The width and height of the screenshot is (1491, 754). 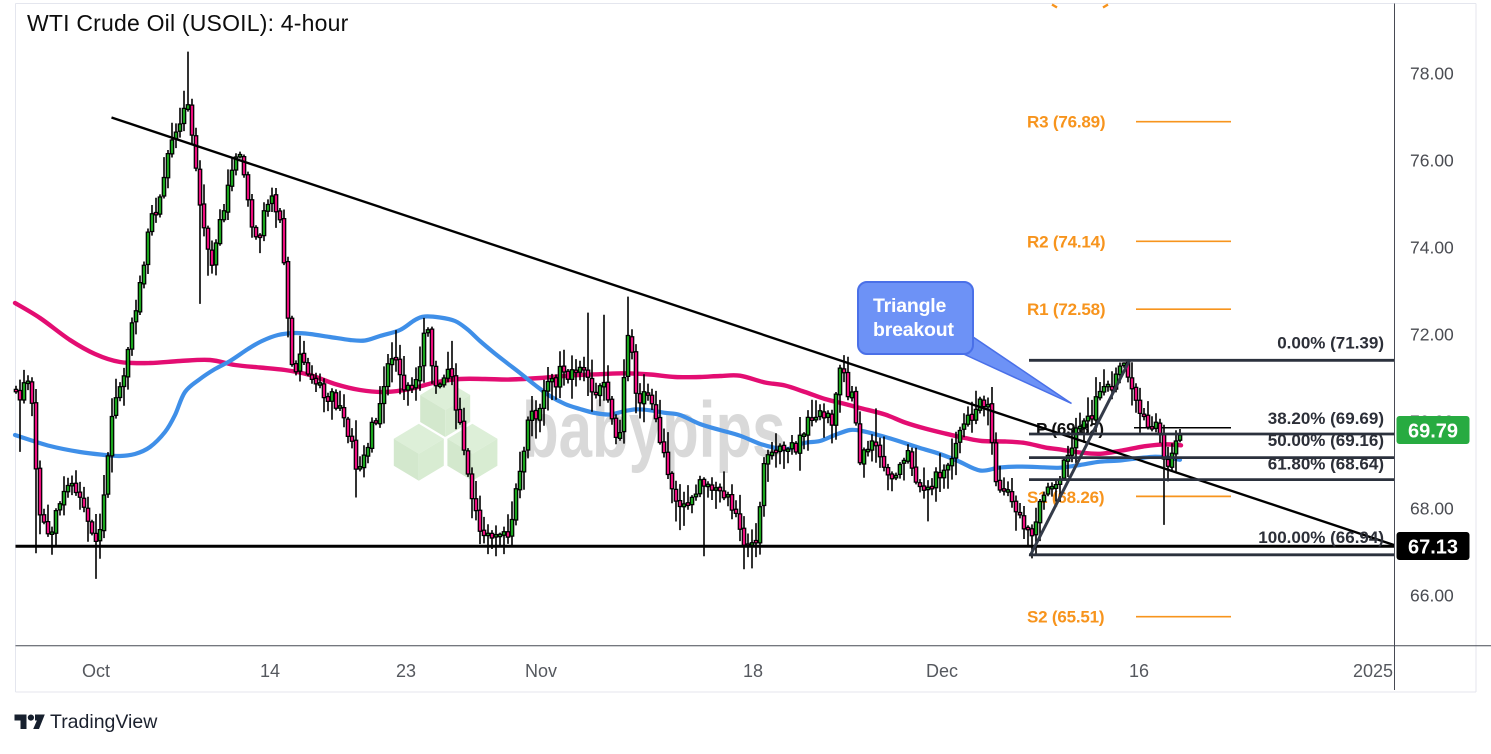 What do you see at coordinates (406, 671) in the screenshot?
I see `svg-text: 23` at bounding box center [406, 671].